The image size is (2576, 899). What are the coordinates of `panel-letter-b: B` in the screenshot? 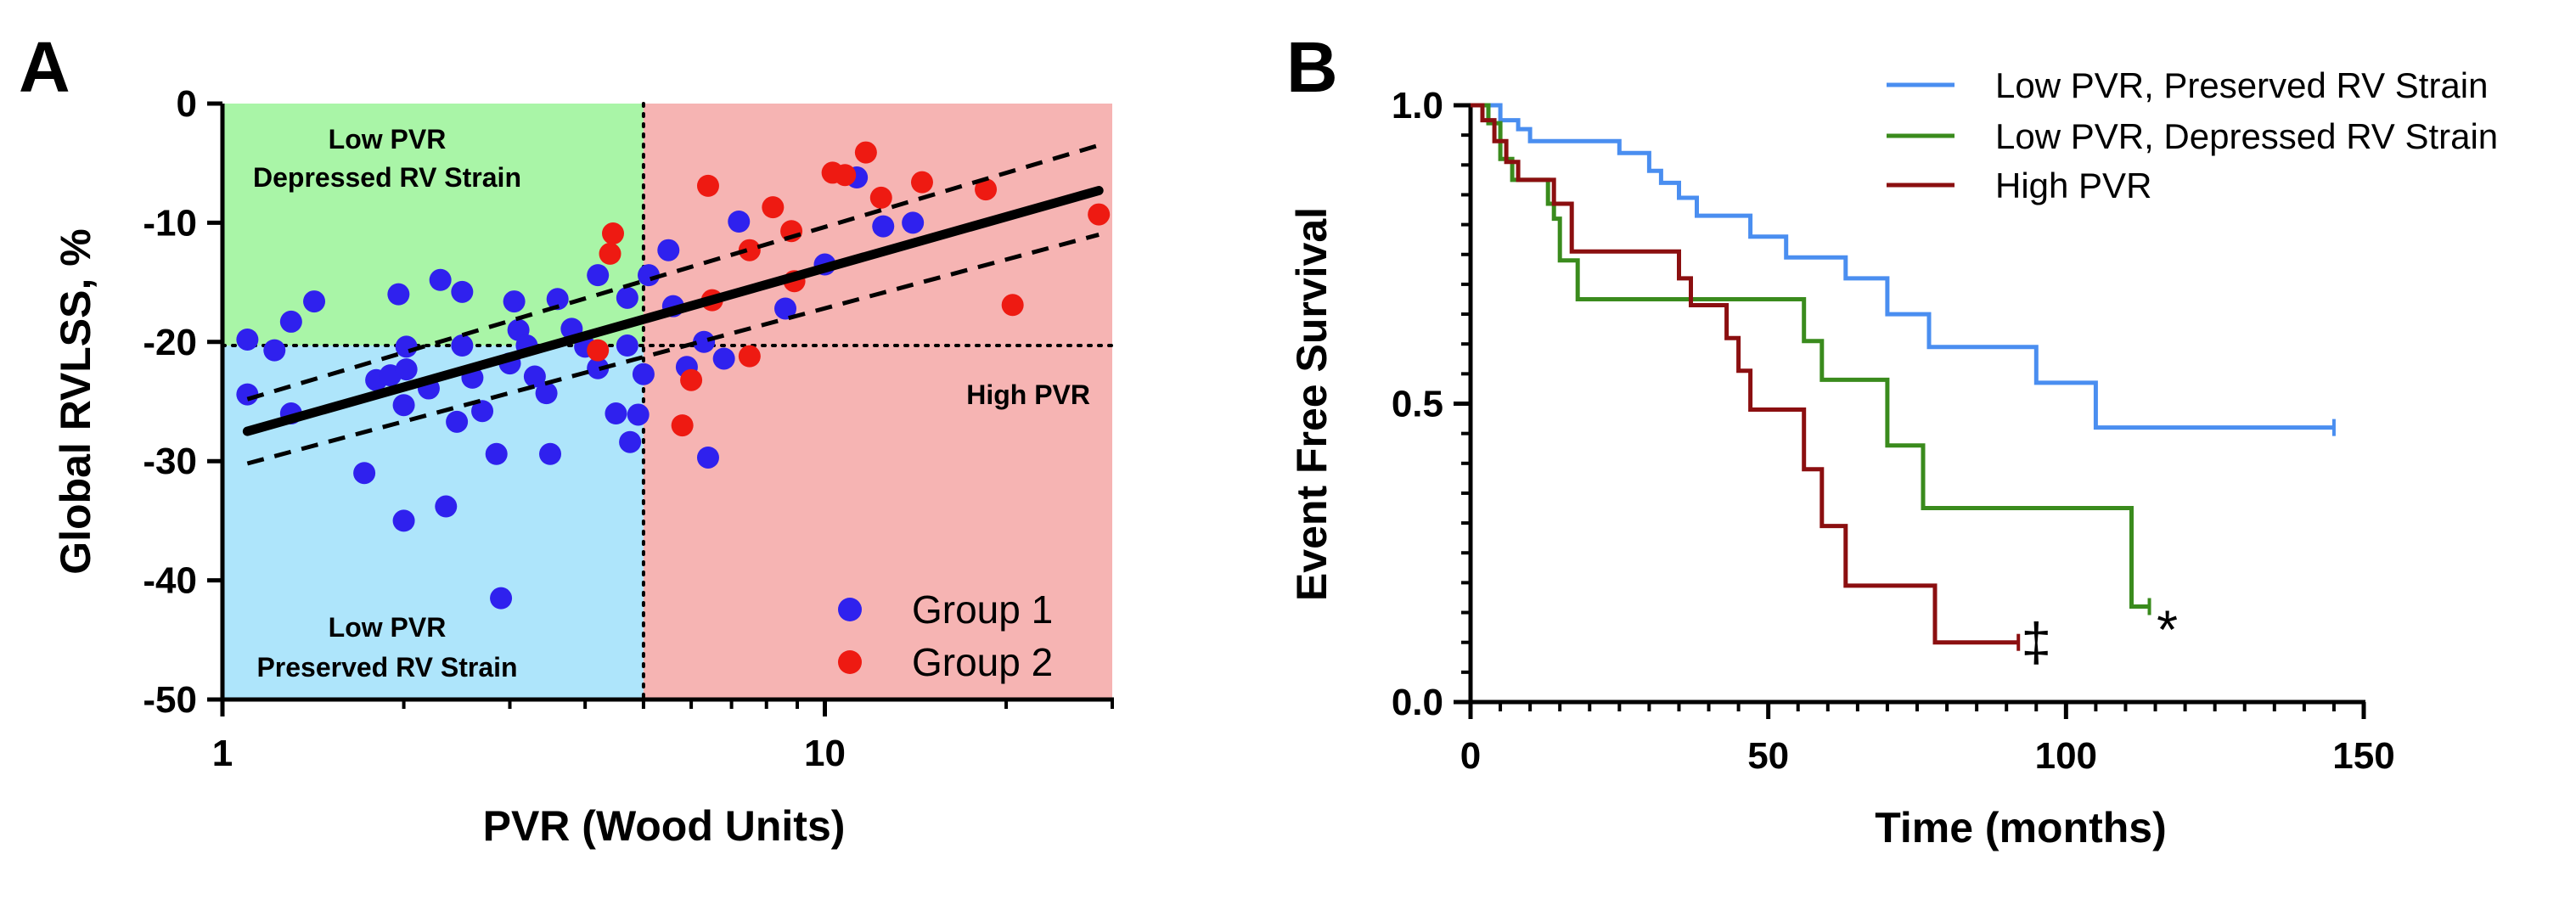 It's located at (1312, 67).